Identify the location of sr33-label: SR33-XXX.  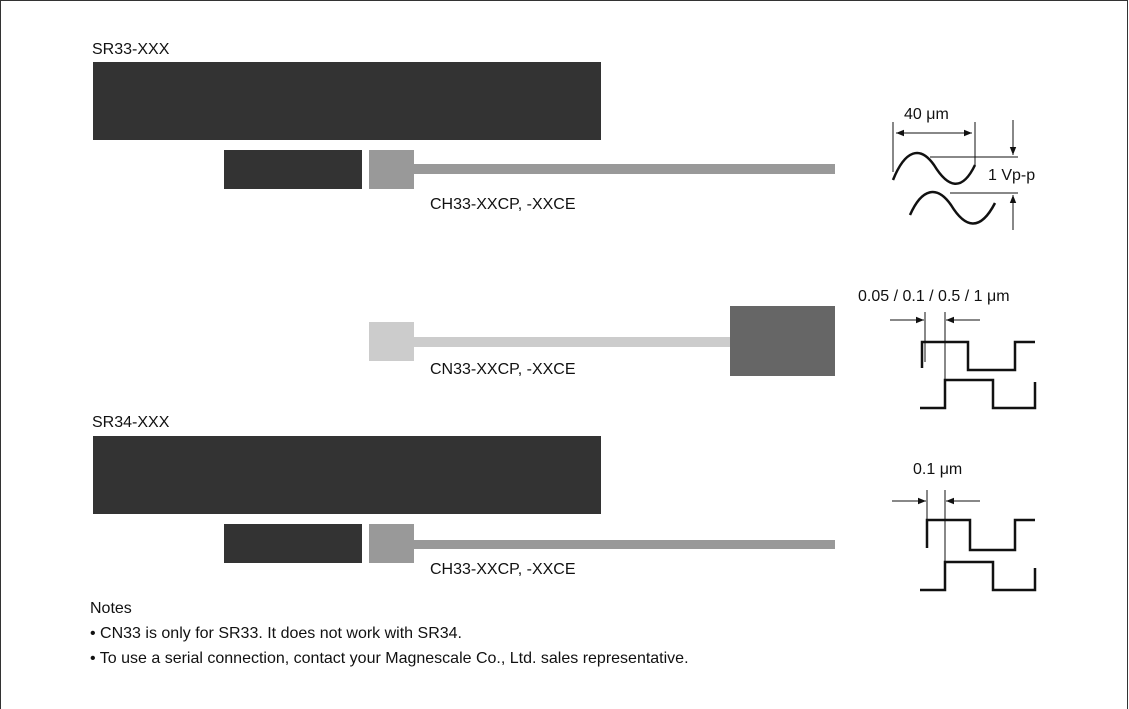
(131, 49).